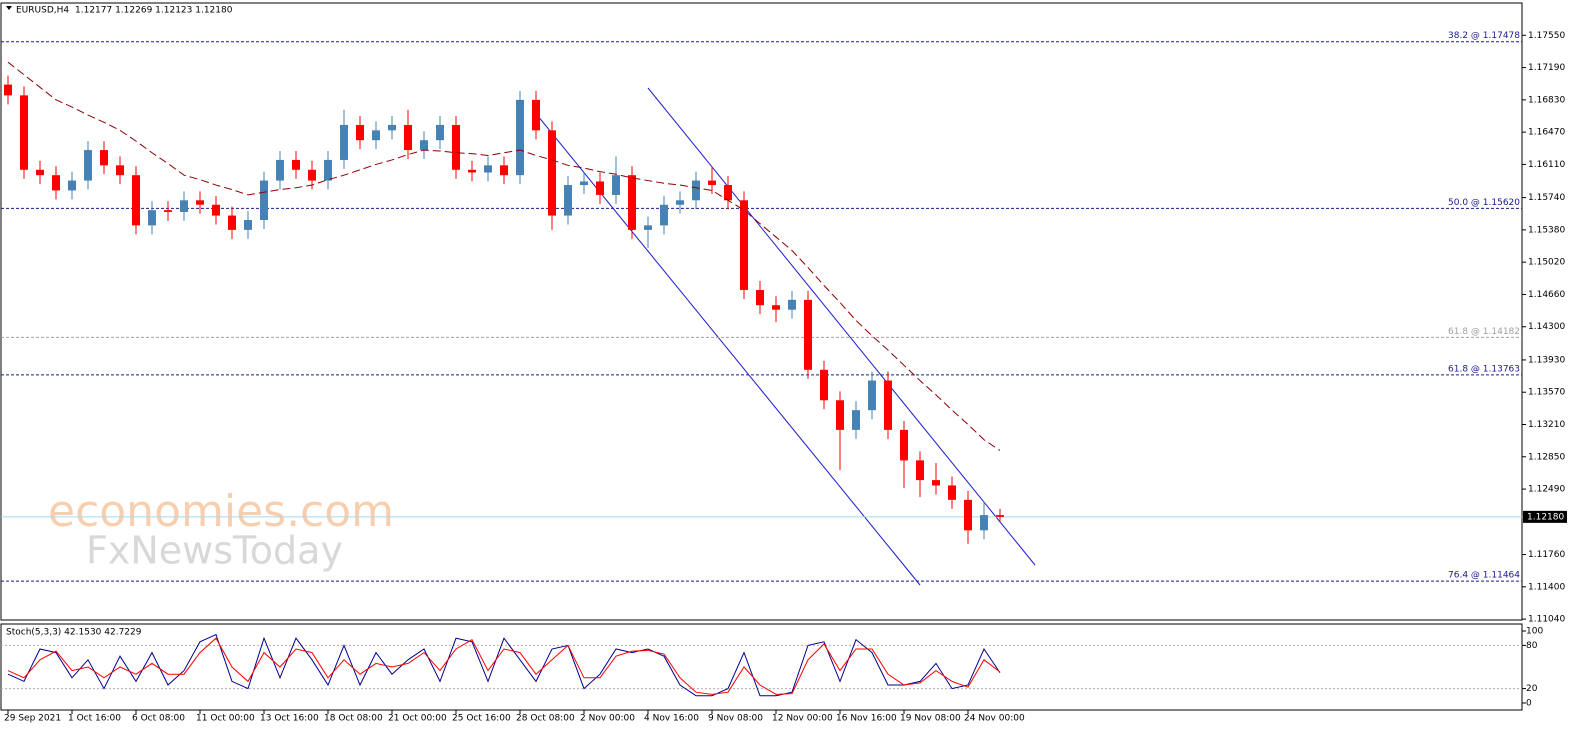 The width and height of the screenshot is (1596, 743). I want to click on stoch-line, so click(504, 665).